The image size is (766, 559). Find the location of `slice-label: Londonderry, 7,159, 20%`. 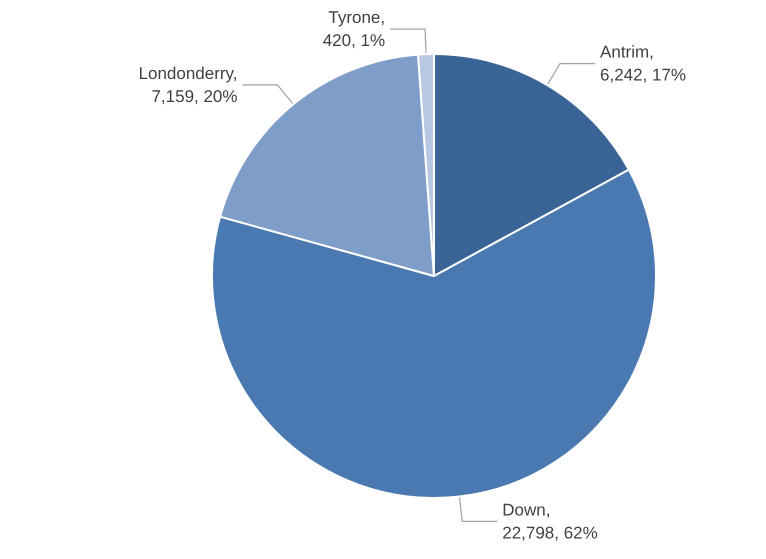

slice-label: Londonderry, 7,159, 20% is located at coordinates (188, 85).